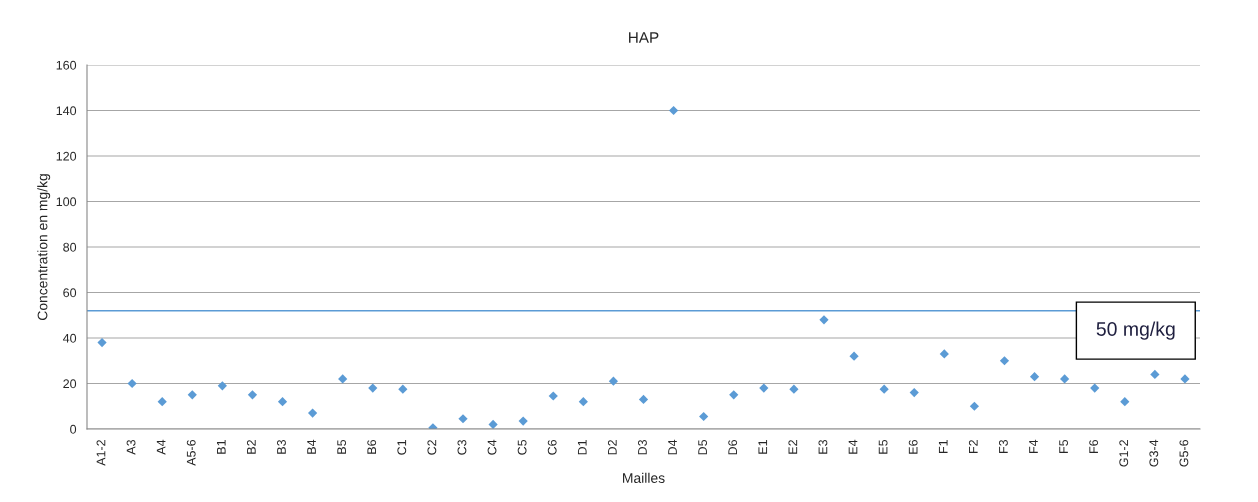  Describe the element at coordinates (44, 247) in the screenshot. I see `y-axis-title: Concentration en mg/kg` at that location.